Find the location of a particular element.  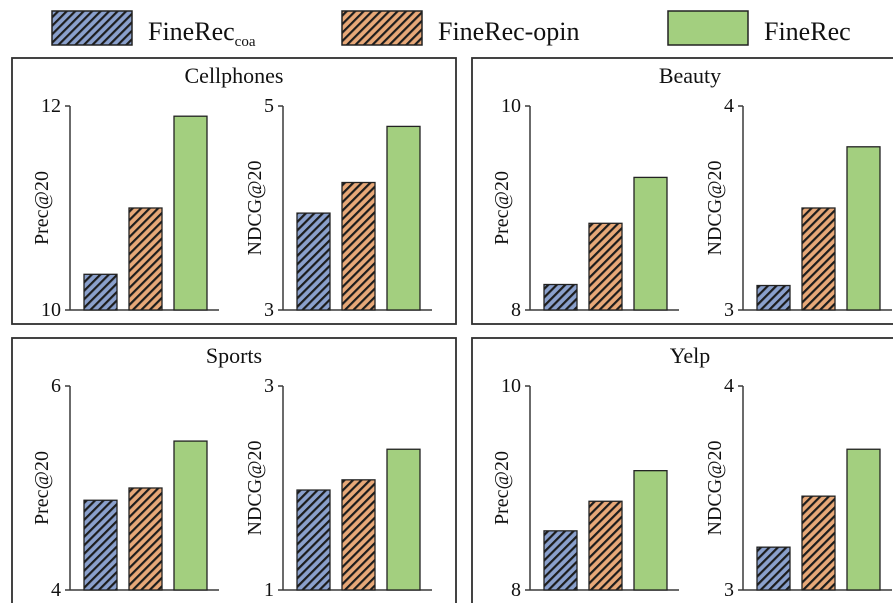

y-tick-label-top: 3 is located at coordinates (269, 386).